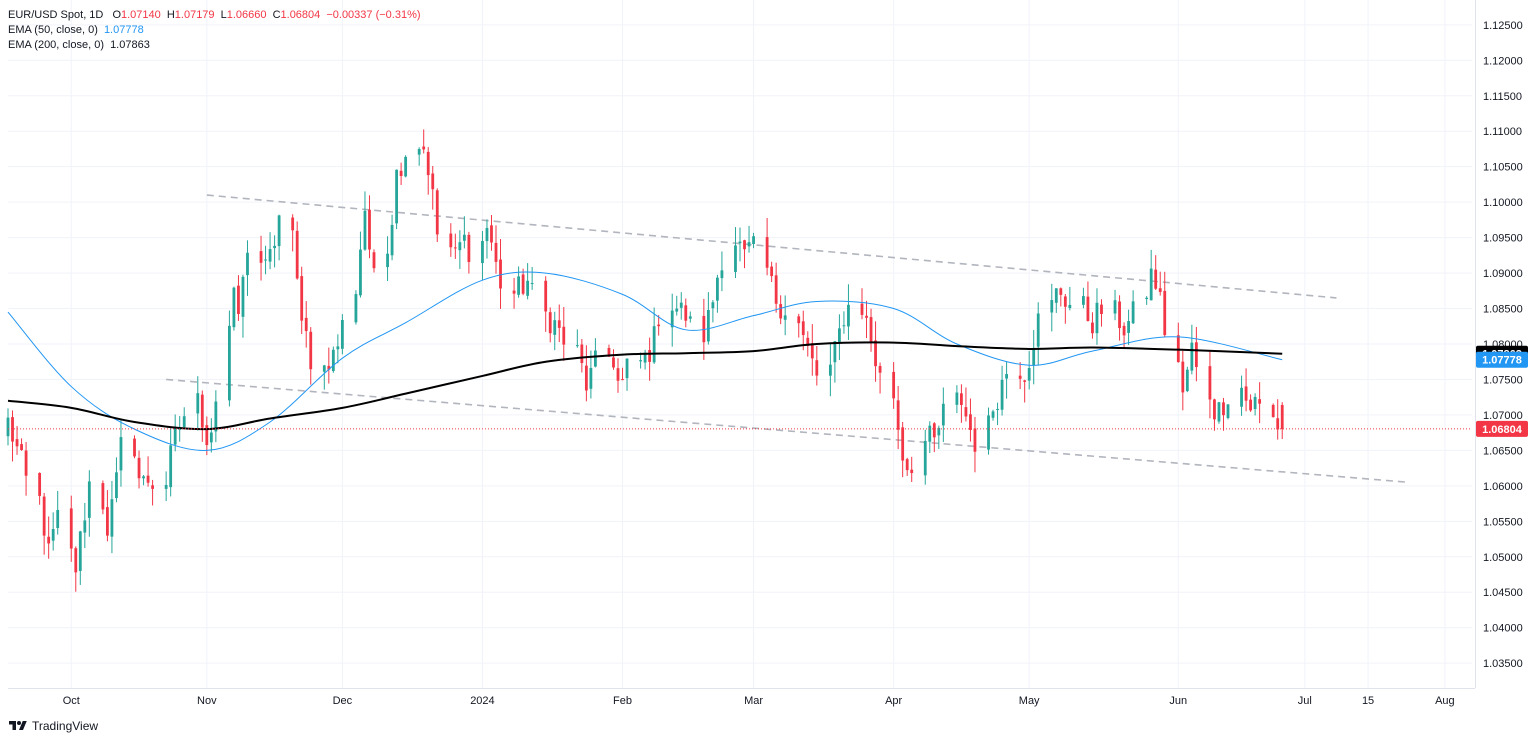  What do you see at coordinates (1503, 380) in the screenshot?
I see `y-tick-label: 1.07500` at bounding box center [1503, 380].